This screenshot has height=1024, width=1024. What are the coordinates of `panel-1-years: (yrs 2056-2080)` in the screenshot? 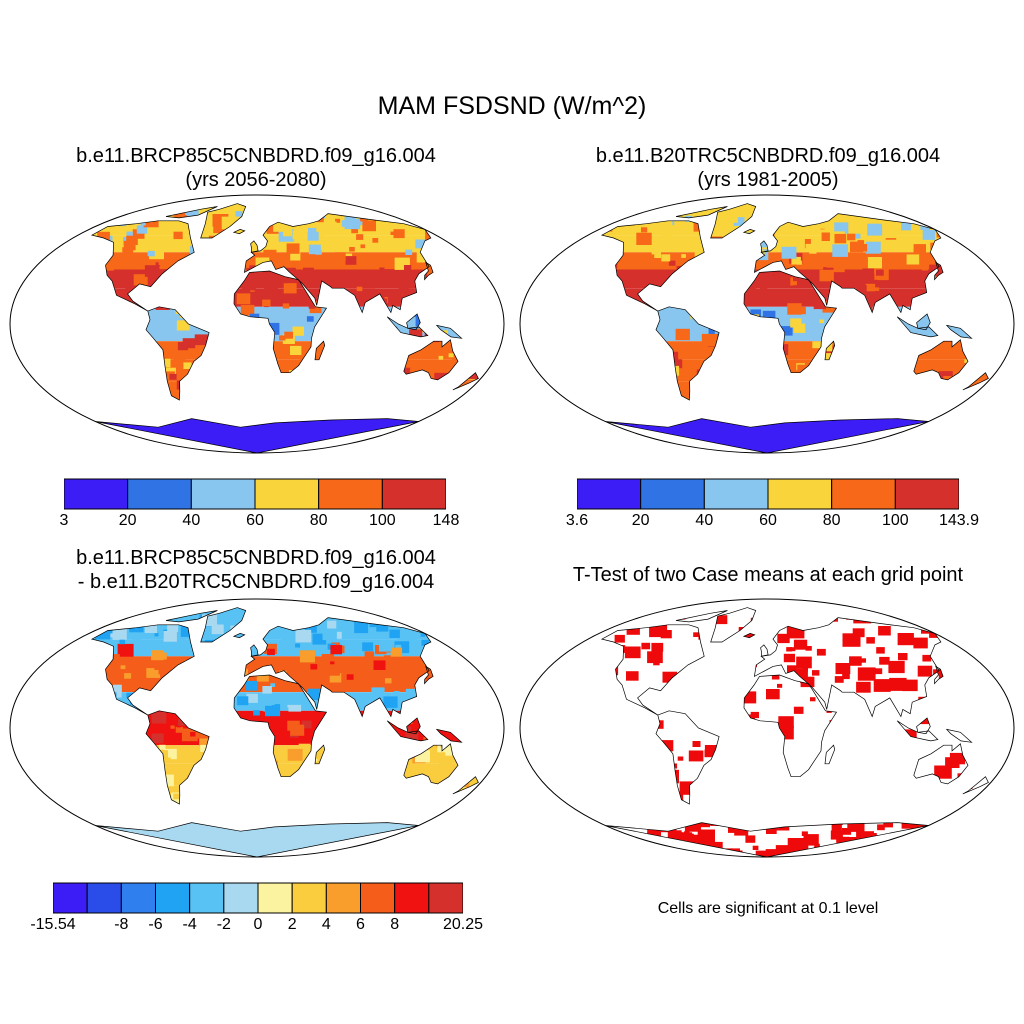 It's located at (256, 180).